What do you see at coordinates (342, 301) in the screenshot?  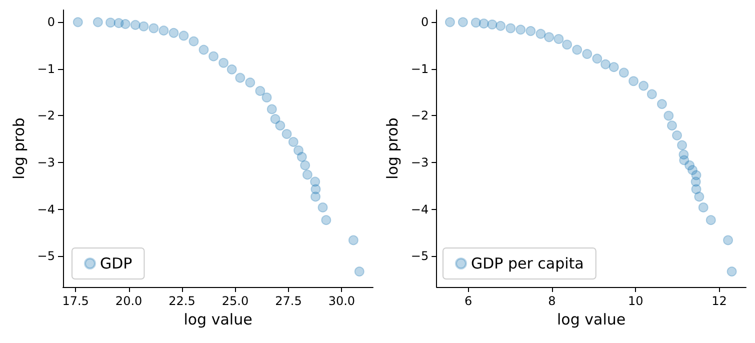 I see `x-tick-label: 30.0` at bounding box center [342, 301].